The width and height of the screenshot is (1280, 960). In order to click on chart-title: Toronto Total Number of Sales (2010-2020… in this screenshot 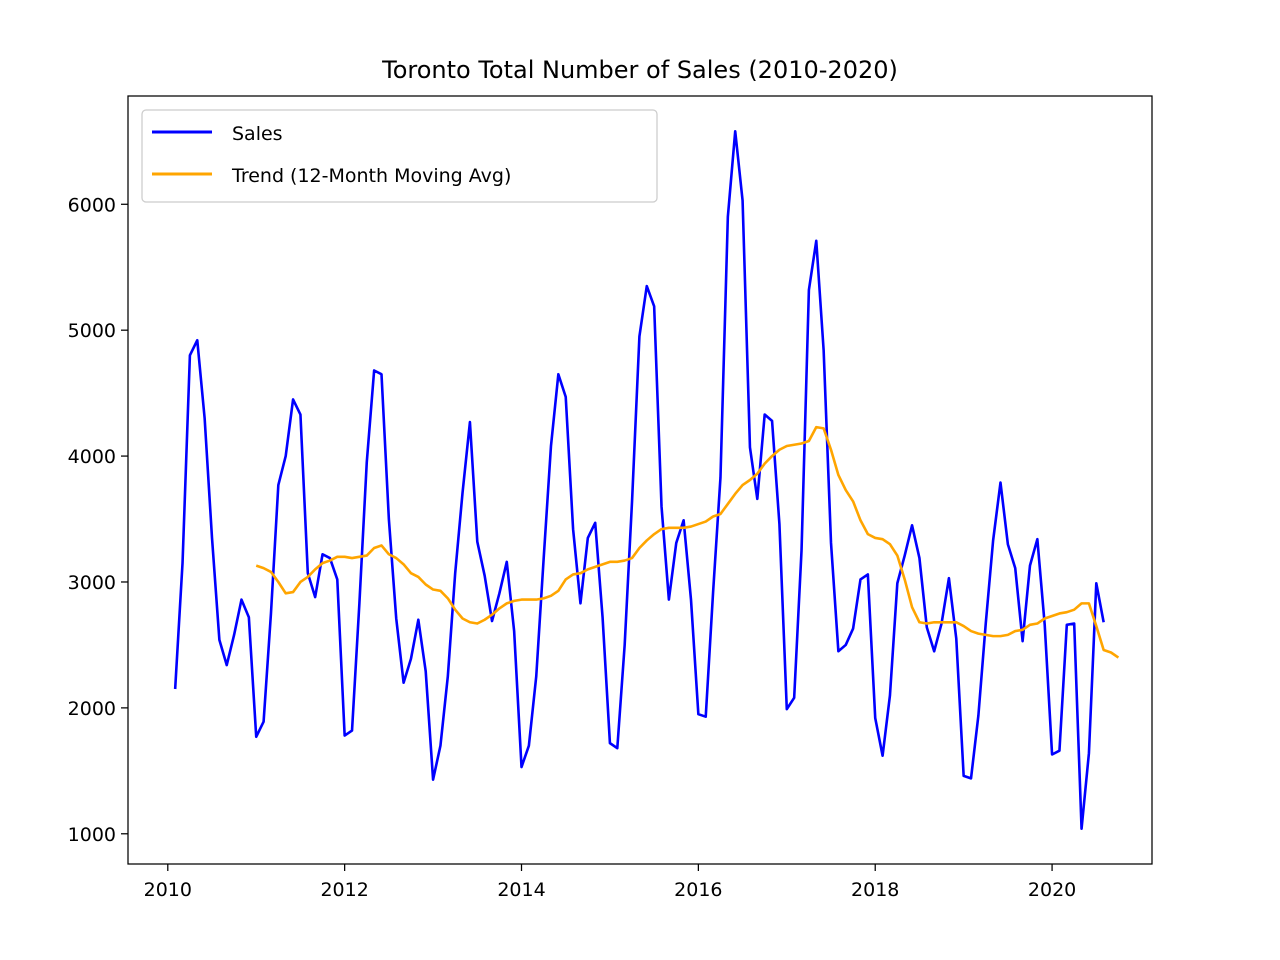, I will do `click(639, 70)`.